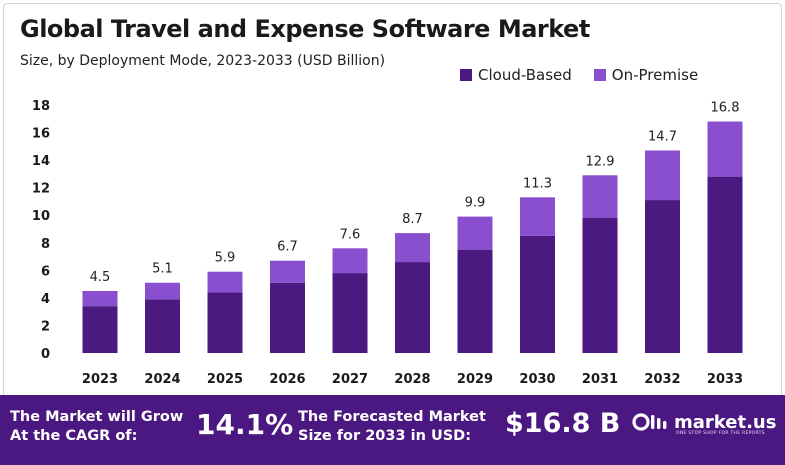  I want to click on bar-on-premise-2028, so click(412, 248).